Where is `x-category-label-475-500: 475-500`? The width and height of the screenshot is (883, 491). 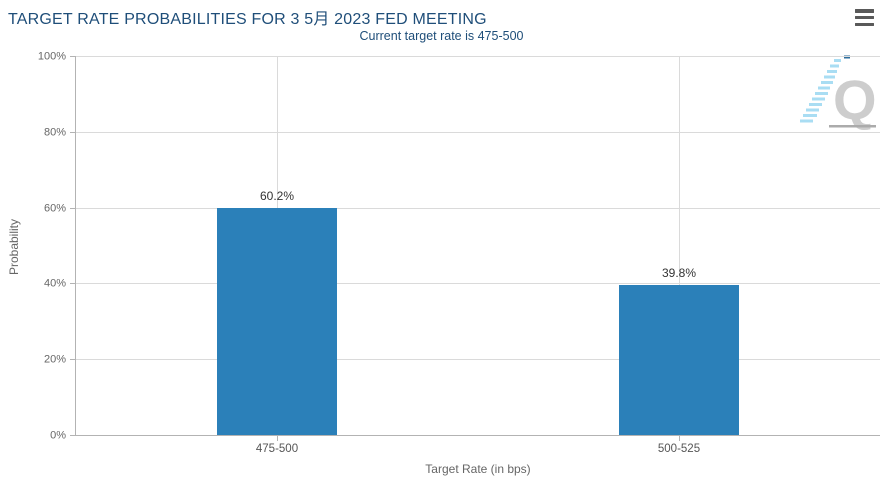 x-category-label-475-500: 475-500 is located at coordinates (277, 449).